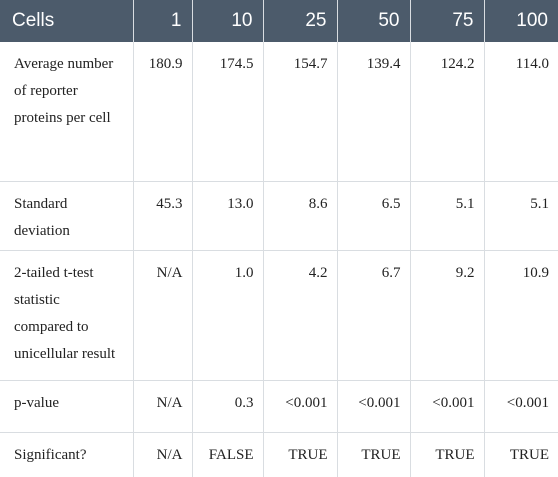 Image resolution: width=558 pixels, height=477 pixels. Describe the element at coordinates (162, 21) in the screenshot. I see `header-cell: 1` at that location.